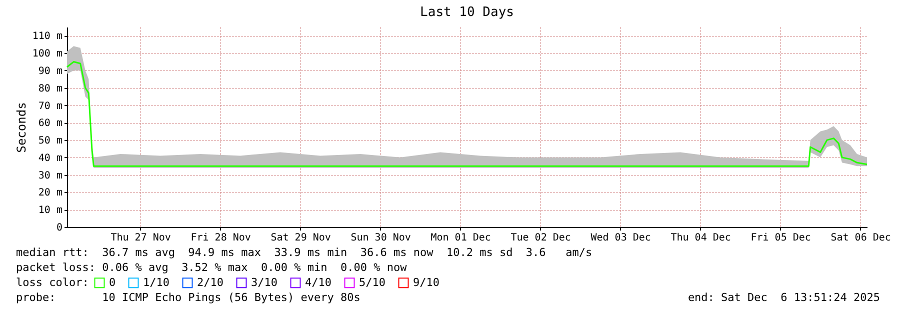 Image resolution: width=897 pixels, height=310 pixels. Describe the element at coordinates (21, 127) in the screenshot. I see `y-axis-title: Seconds` at that location.